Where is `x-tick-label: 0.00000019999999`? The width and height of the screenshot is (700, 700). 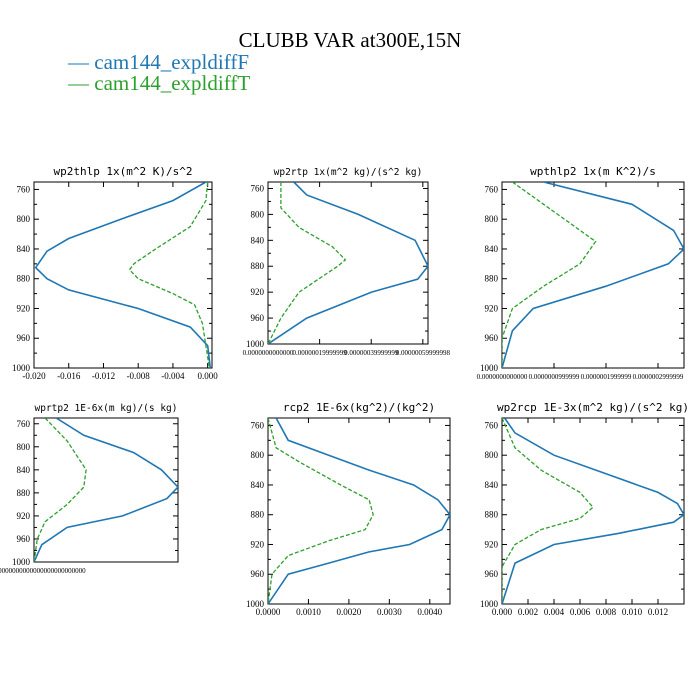 x-tick-label: 0.00000019999999 is located at coordinates (319, 353).